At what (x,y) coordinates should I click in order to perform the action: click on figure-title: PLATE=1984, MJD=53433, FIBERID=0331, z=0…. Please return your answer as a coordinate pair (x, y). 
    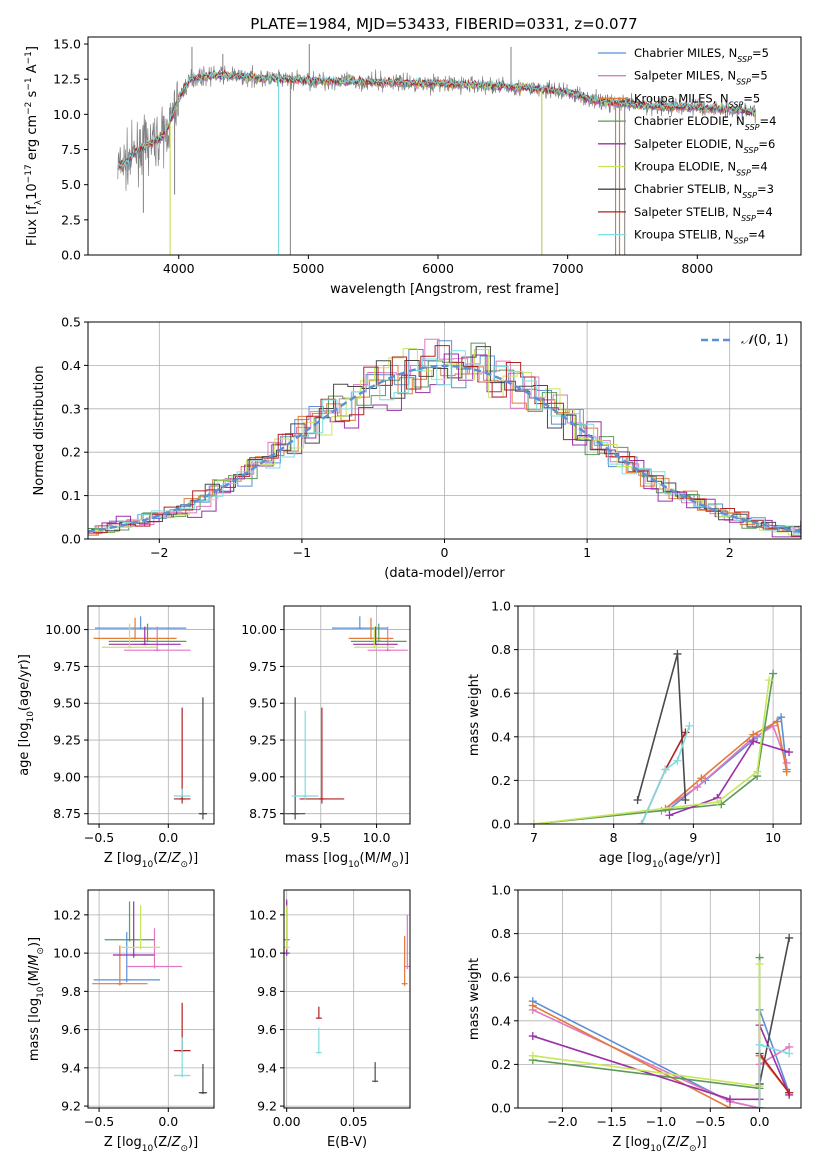
    Looking at the image, I should click on (443, 24).